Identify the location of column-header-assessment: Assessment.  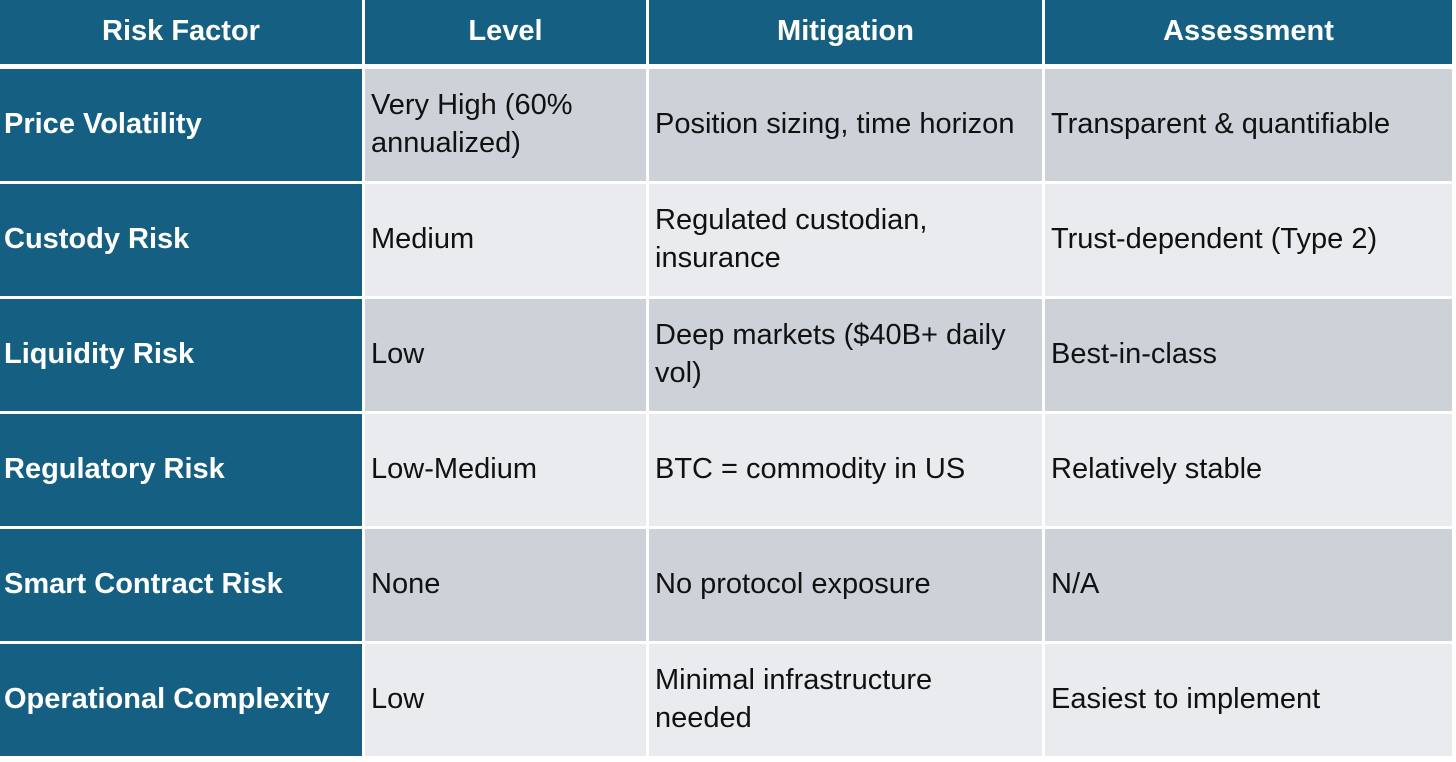
(1248, 33).